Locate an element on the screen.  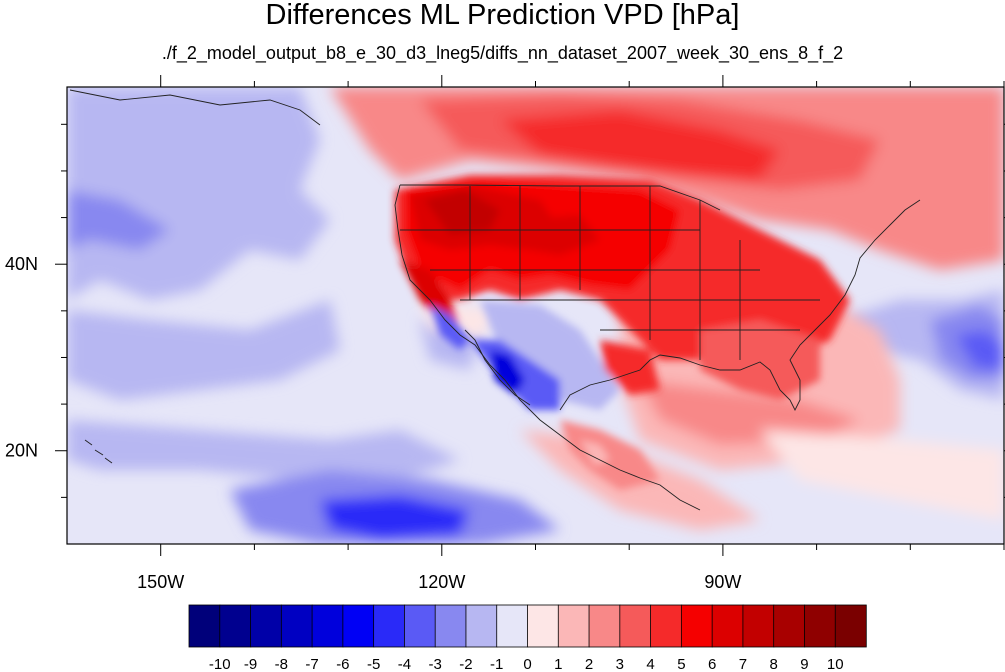
colorbar-label: -4 is located at coordinates (404, 664).